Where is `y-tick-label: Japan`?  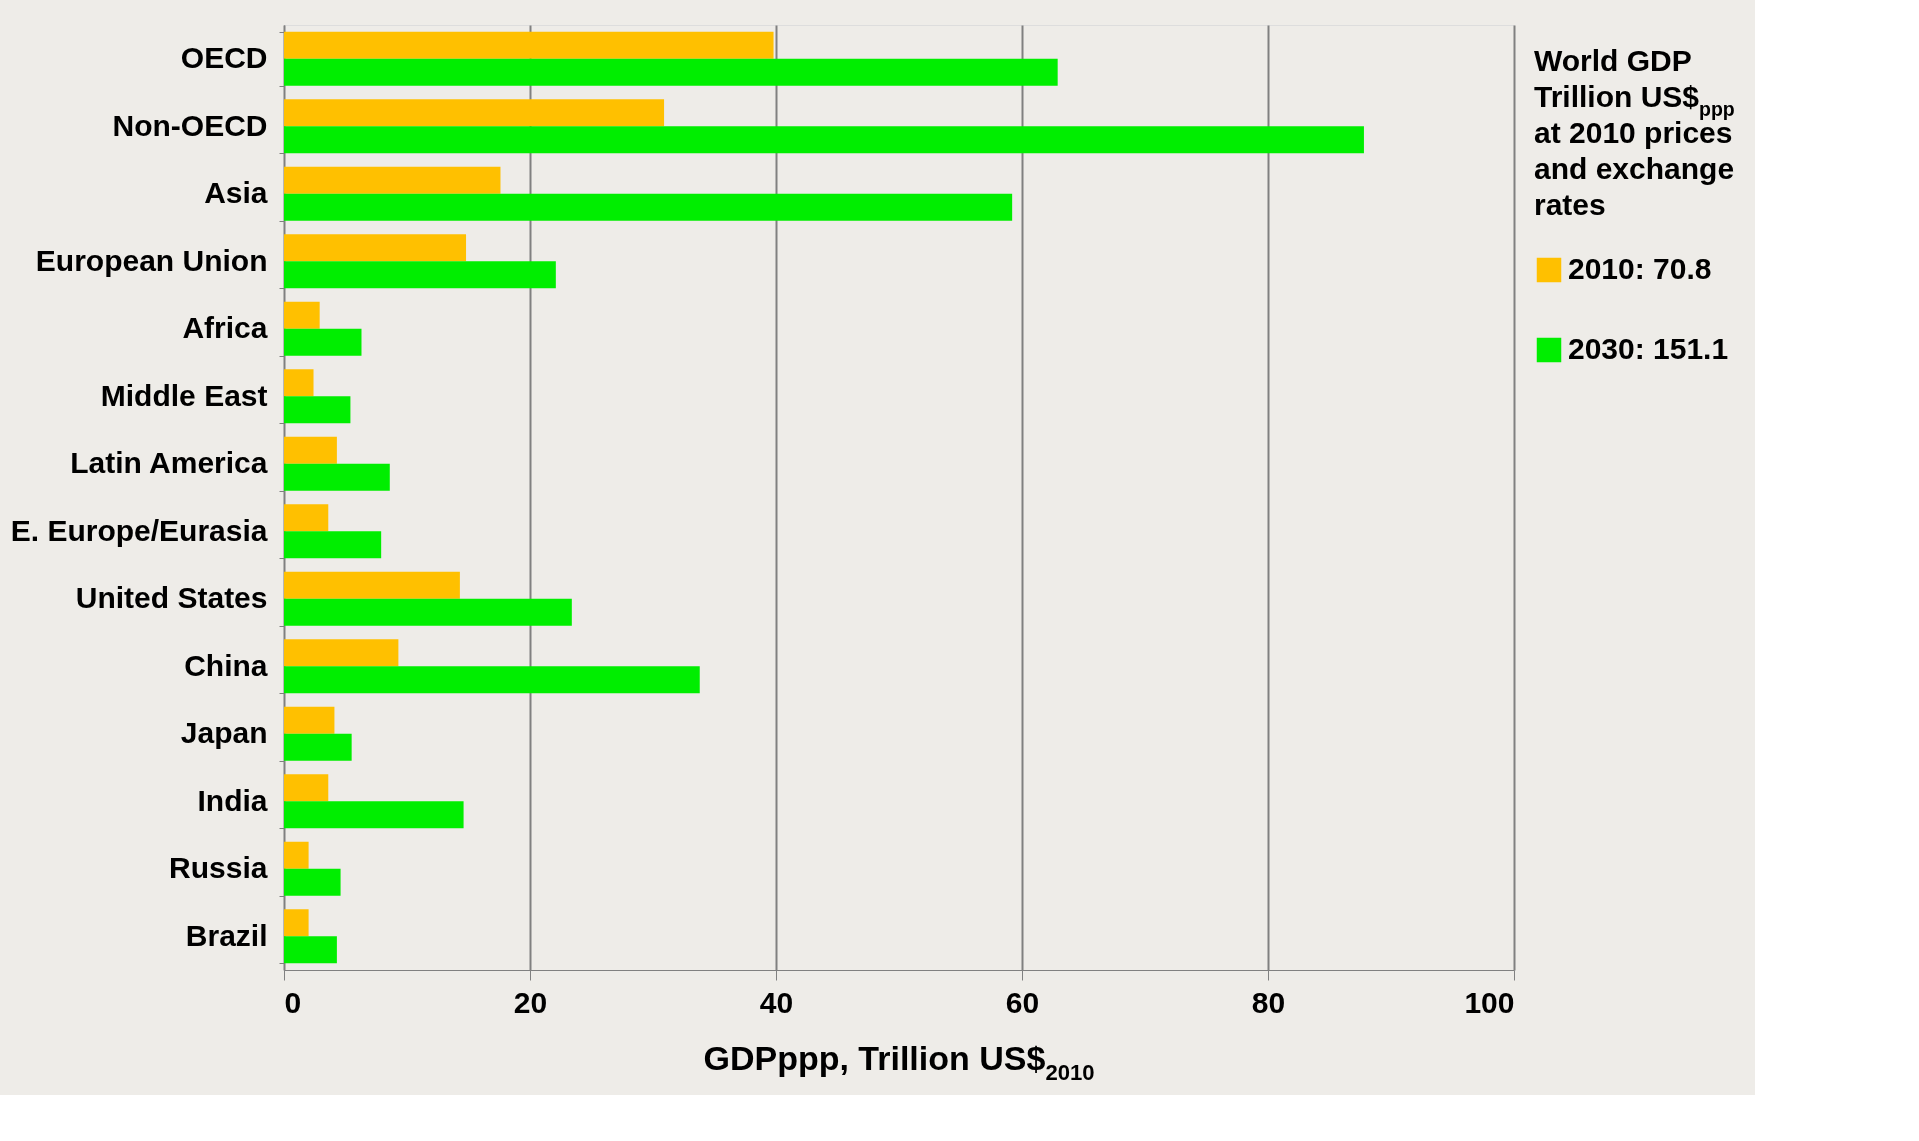
y-tick-label: Japan is located at coordinates (224, 733).